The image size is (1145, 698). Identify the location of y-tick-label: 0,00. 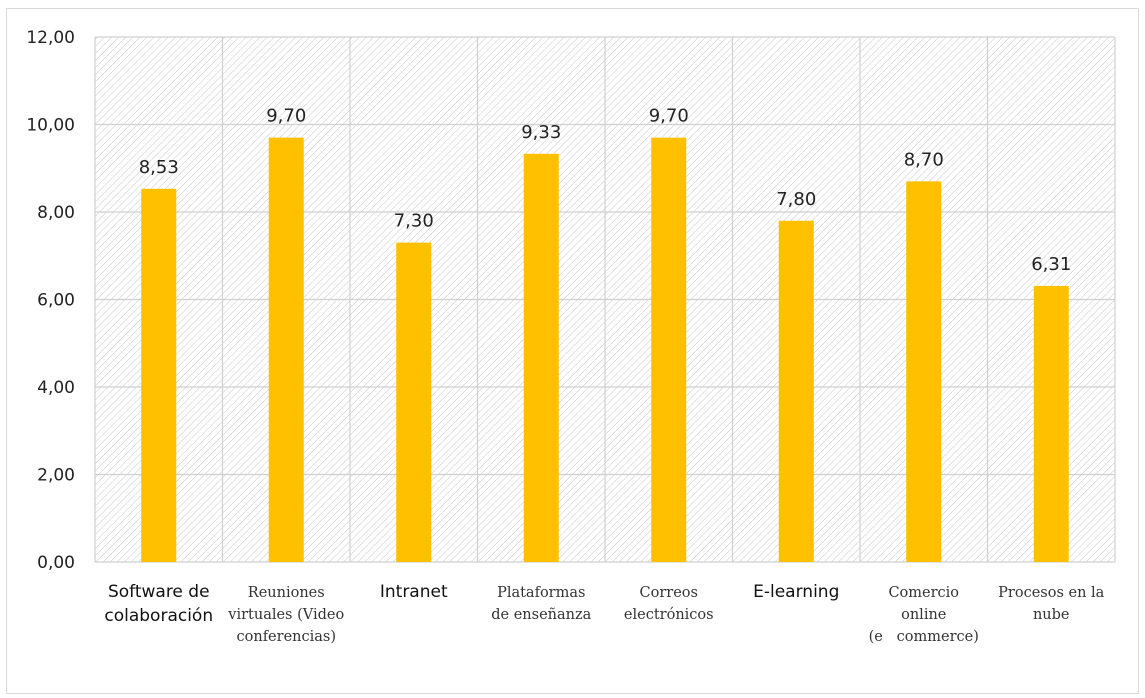
(56, 563).